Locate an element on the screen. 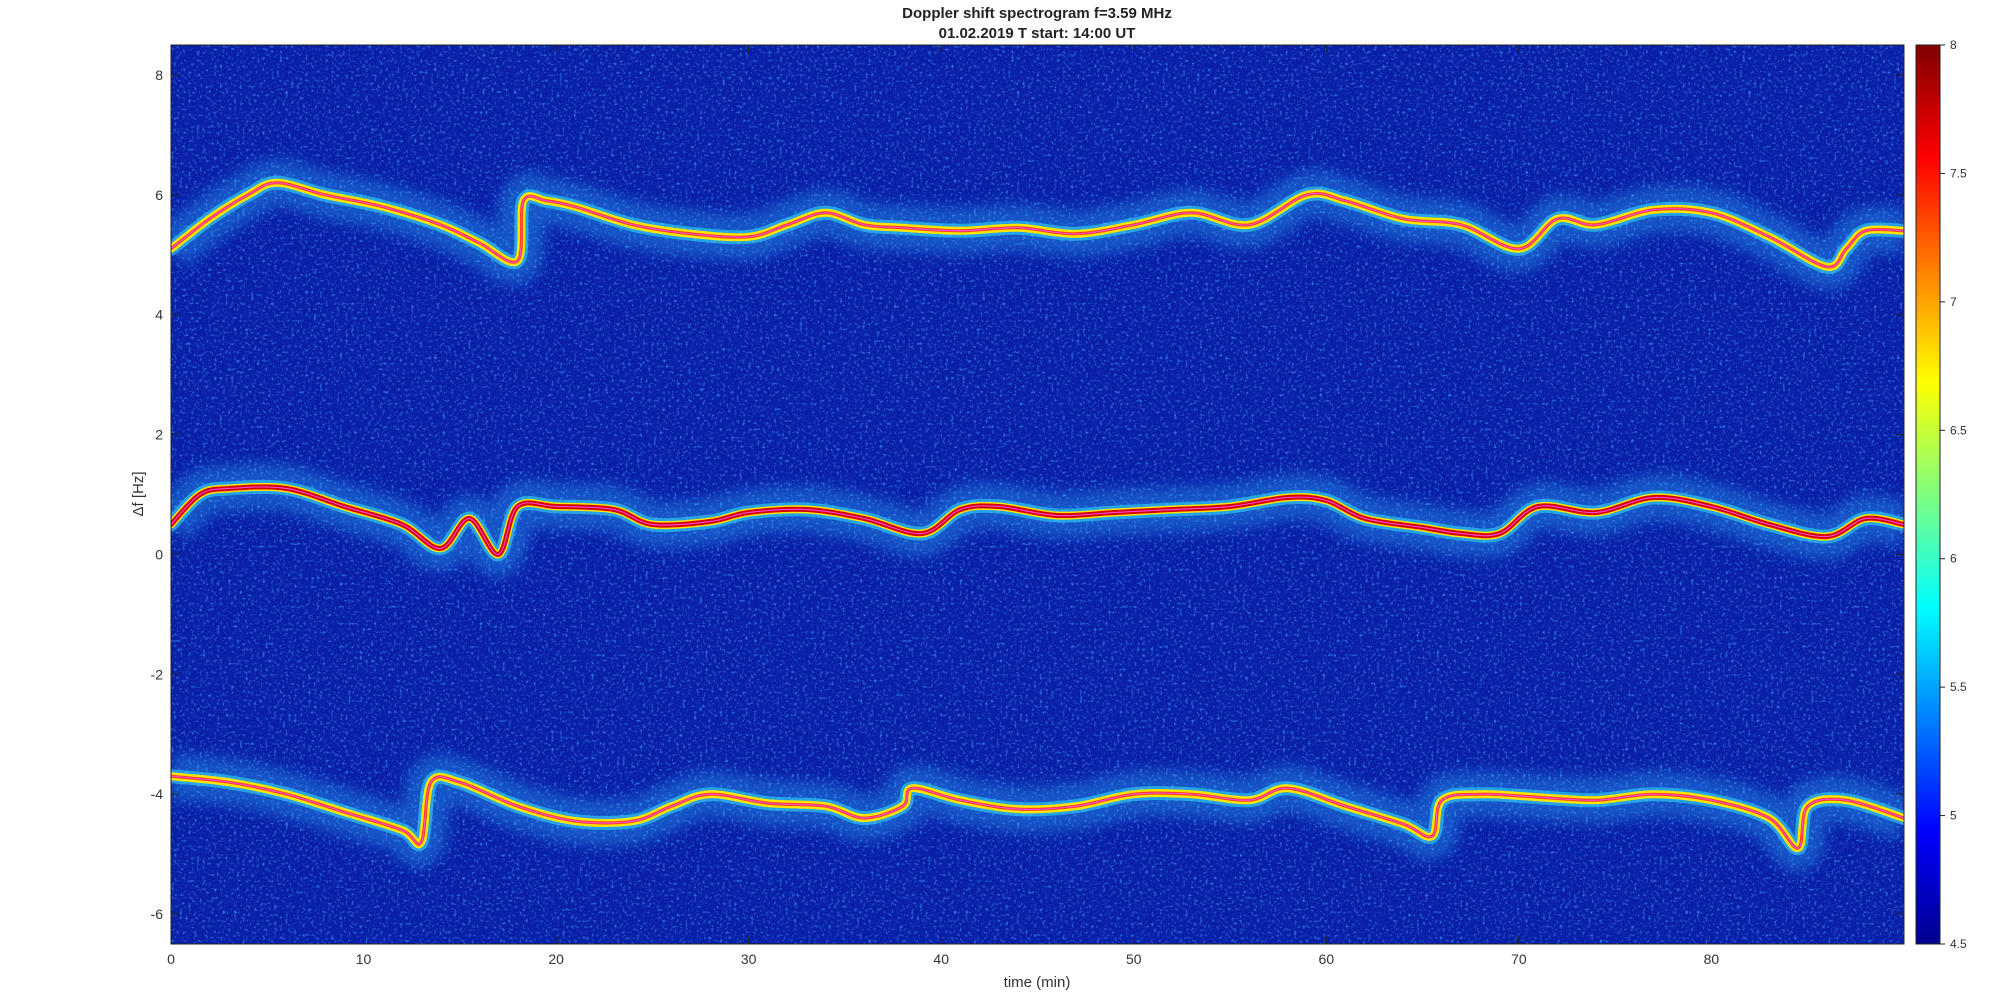  x-tick-label: 80 is located at coordinates (1712, 959).